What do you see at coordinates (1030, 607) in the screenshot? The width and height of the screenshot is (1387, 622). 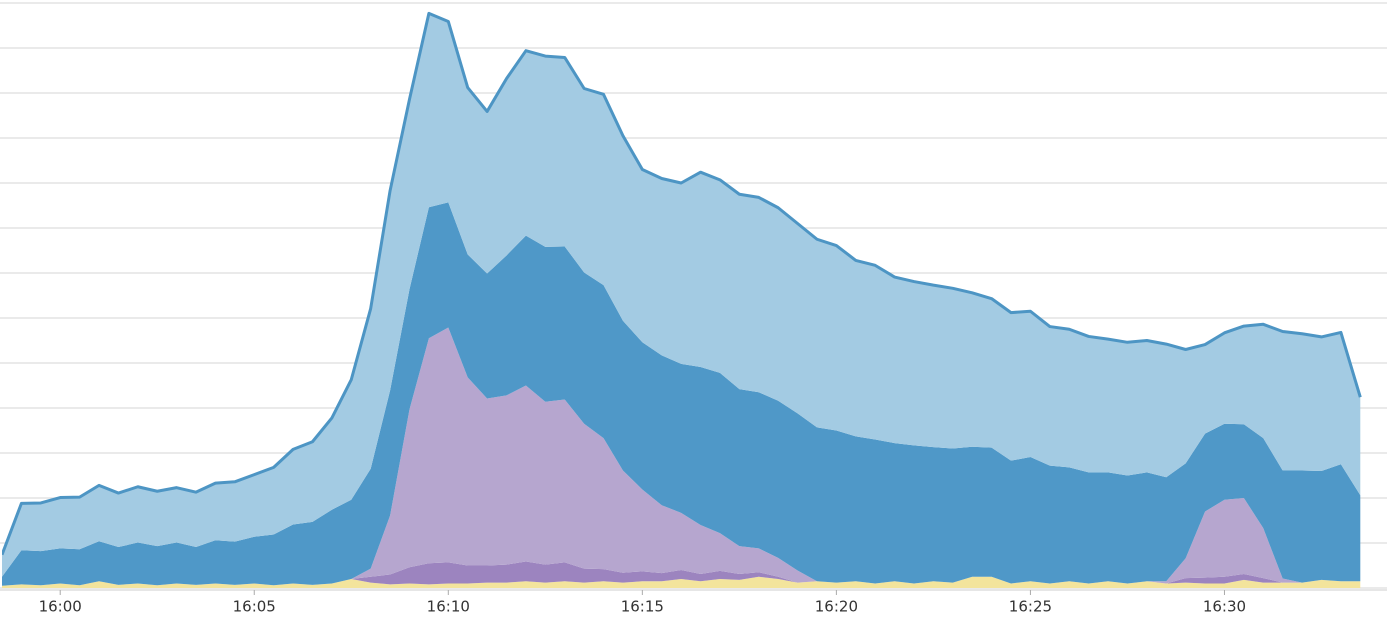 I see `x-tick-label: 16:25` at bounding box center [1030, 607].